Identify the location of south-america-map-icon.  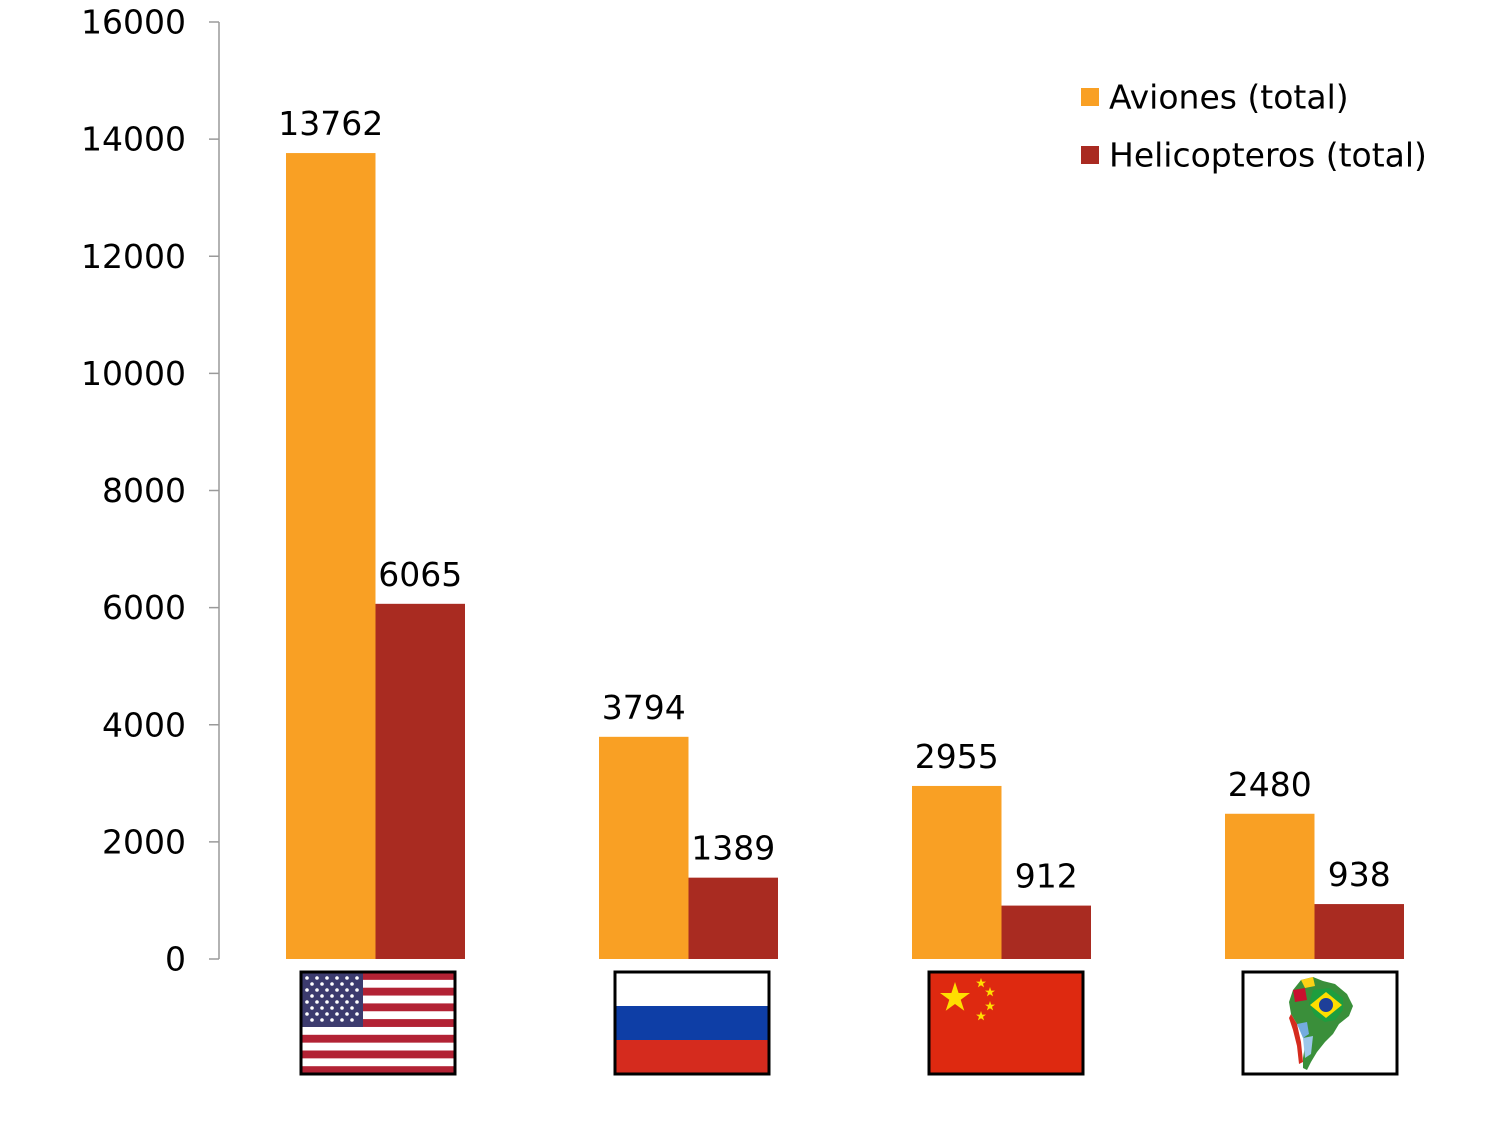
(1320, 1023).